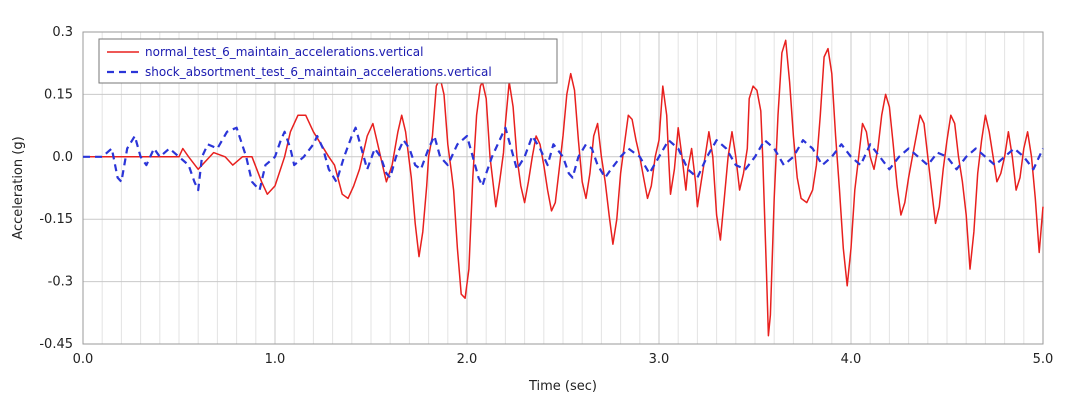 The height and width of the screenshot is (408, 1080). Describe the element at coordinates (56, 219) in the screenshot. I see `y-tick-label: -0.15` at that location.